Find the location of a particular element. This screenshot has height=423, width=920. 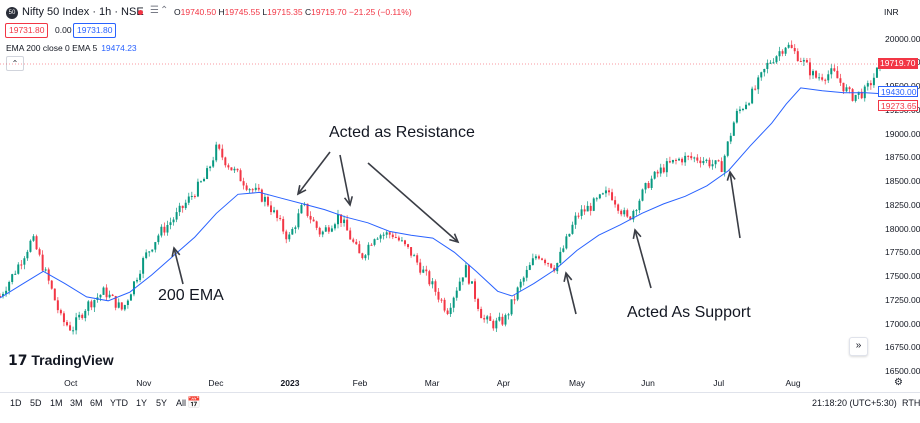

timeframe-button: All is located at coordinates (181, 403).